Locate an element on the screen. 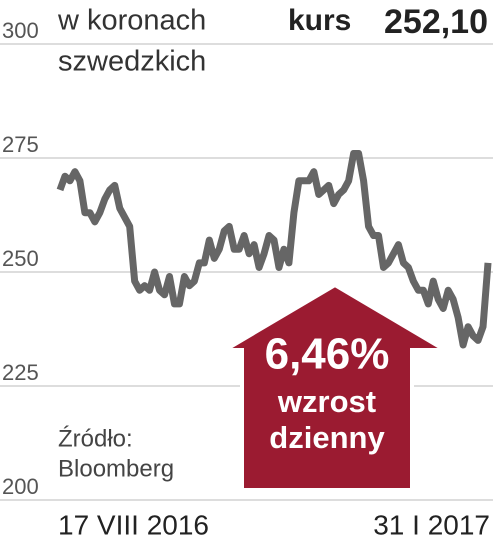  source: Źródło: is located at coordinates (95, 438).